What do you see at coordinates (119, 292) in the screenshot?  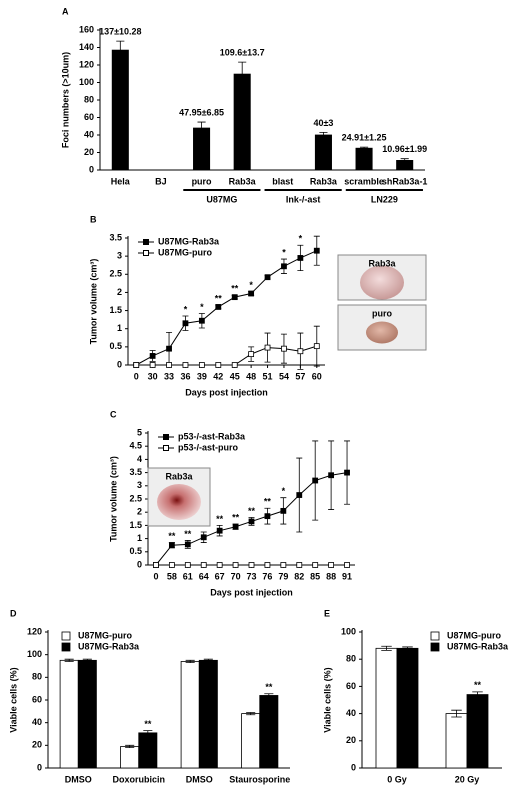 I see `y-tick-label: 2` at bounding box center [119, 292].